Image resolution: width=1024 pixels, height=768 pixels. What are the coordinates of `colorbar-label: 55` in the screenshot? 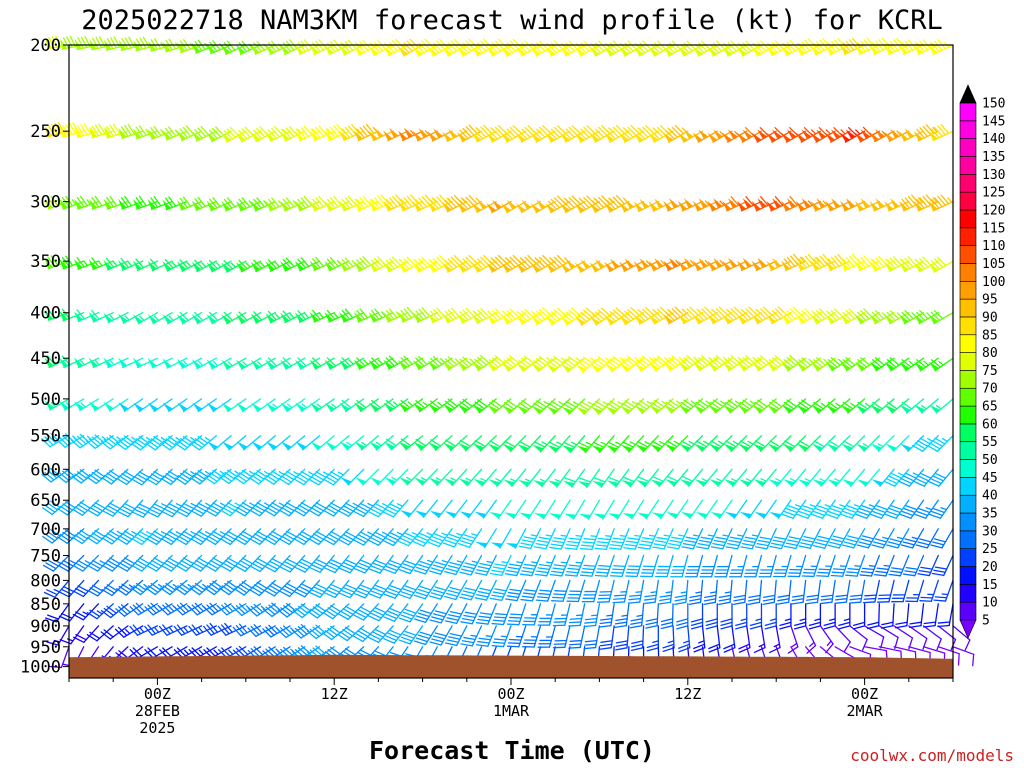 It's located at (990, 442).